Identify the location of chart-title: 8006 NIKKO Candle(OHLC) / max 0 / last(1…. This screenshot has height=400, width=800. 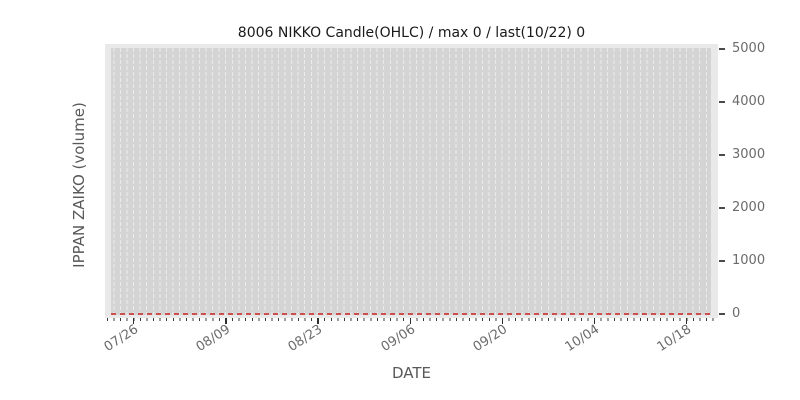
(411, 33).